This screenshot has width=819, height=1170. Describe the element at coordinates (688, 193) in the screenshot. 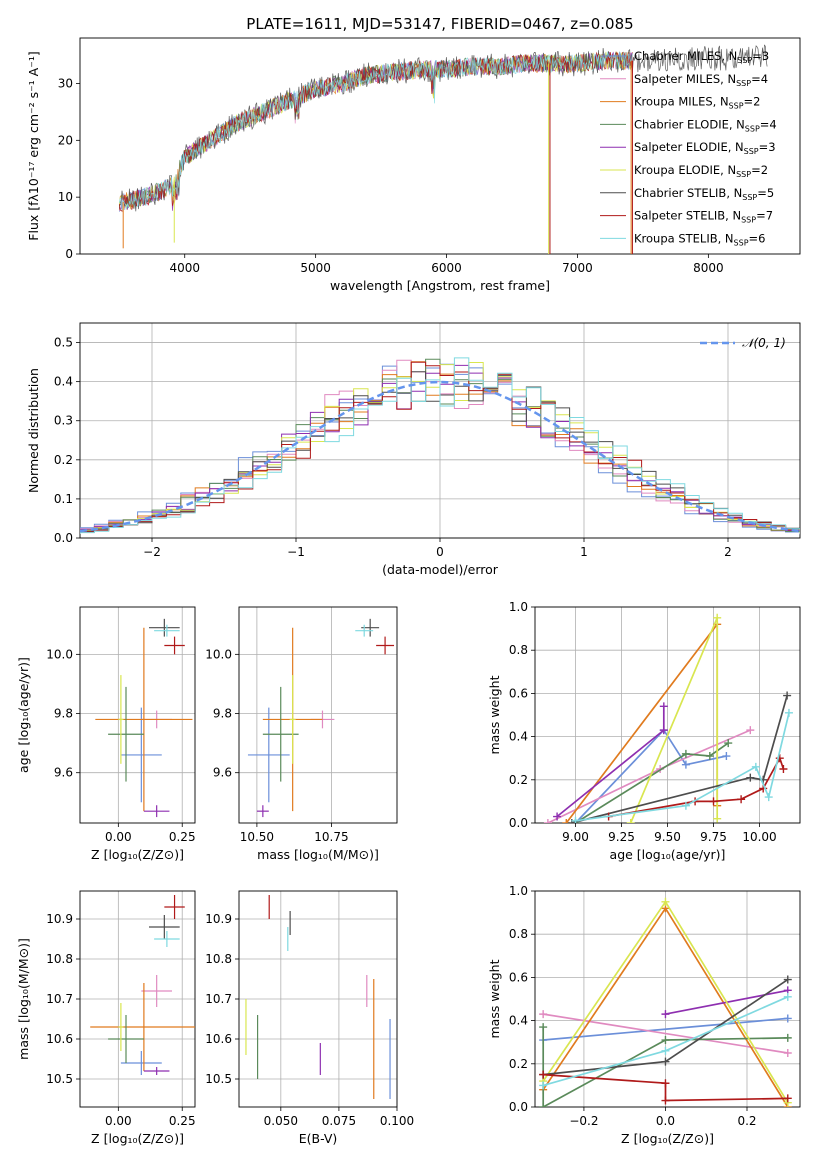

I see `legend-label: Chabrier STELIB, N` at that location.